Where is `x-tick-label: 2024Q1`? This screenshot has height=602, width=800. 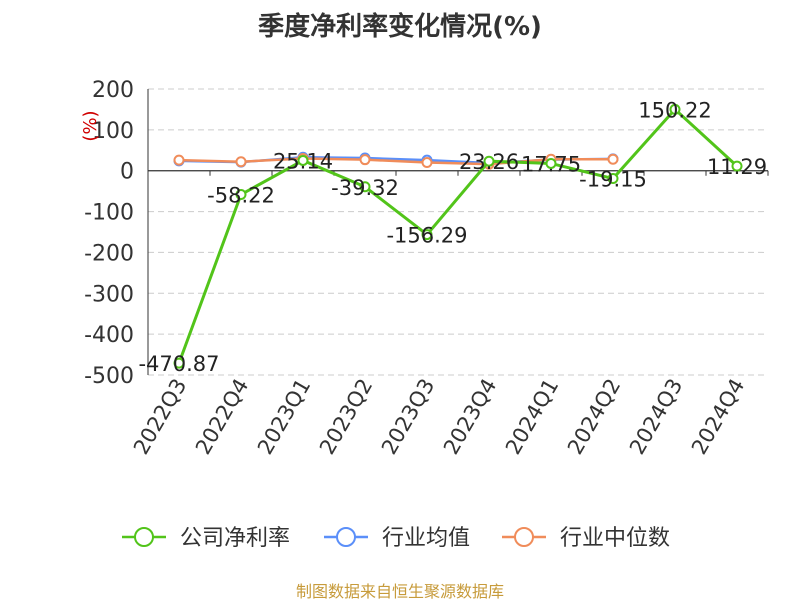
x-tick-label: 2024Q1 is located at coordinates (532, 417).